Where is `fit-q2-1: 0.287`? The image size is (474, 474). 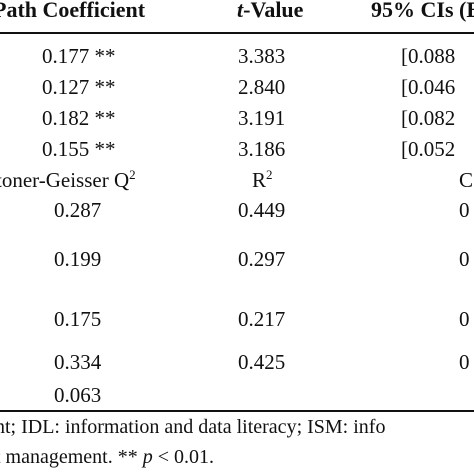 fit-q2-1: 0.287 is located at coordinates (78, 210).